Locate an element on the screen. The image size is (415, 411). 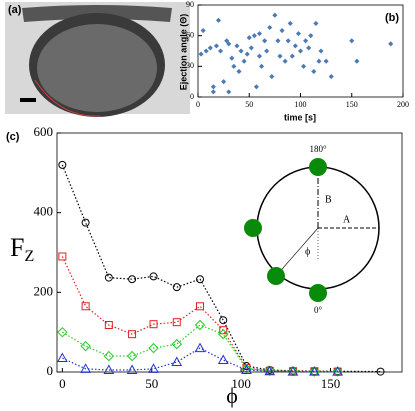
y-tick-label: 90 is located at coordinates (190, 4).